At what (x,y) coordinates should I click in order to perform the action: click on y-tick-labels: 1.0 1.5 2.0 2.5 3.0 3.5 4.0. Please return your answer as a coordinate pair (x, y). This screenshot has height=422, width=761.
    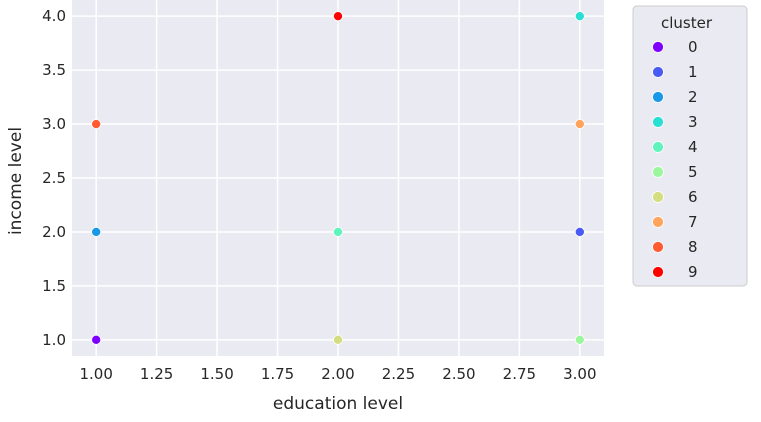
    Looking at the image, I should click on (54, 178).